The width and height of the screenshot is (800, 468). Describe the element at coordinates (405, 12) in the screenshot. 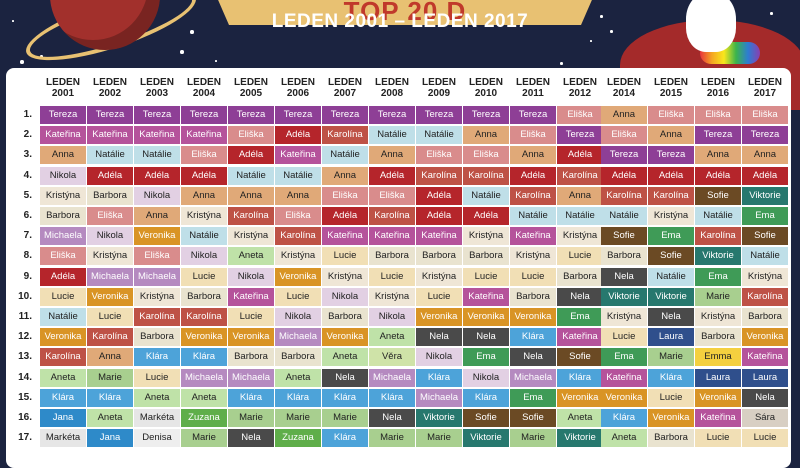

I see `banner-title: TOP 20 D` at that location.